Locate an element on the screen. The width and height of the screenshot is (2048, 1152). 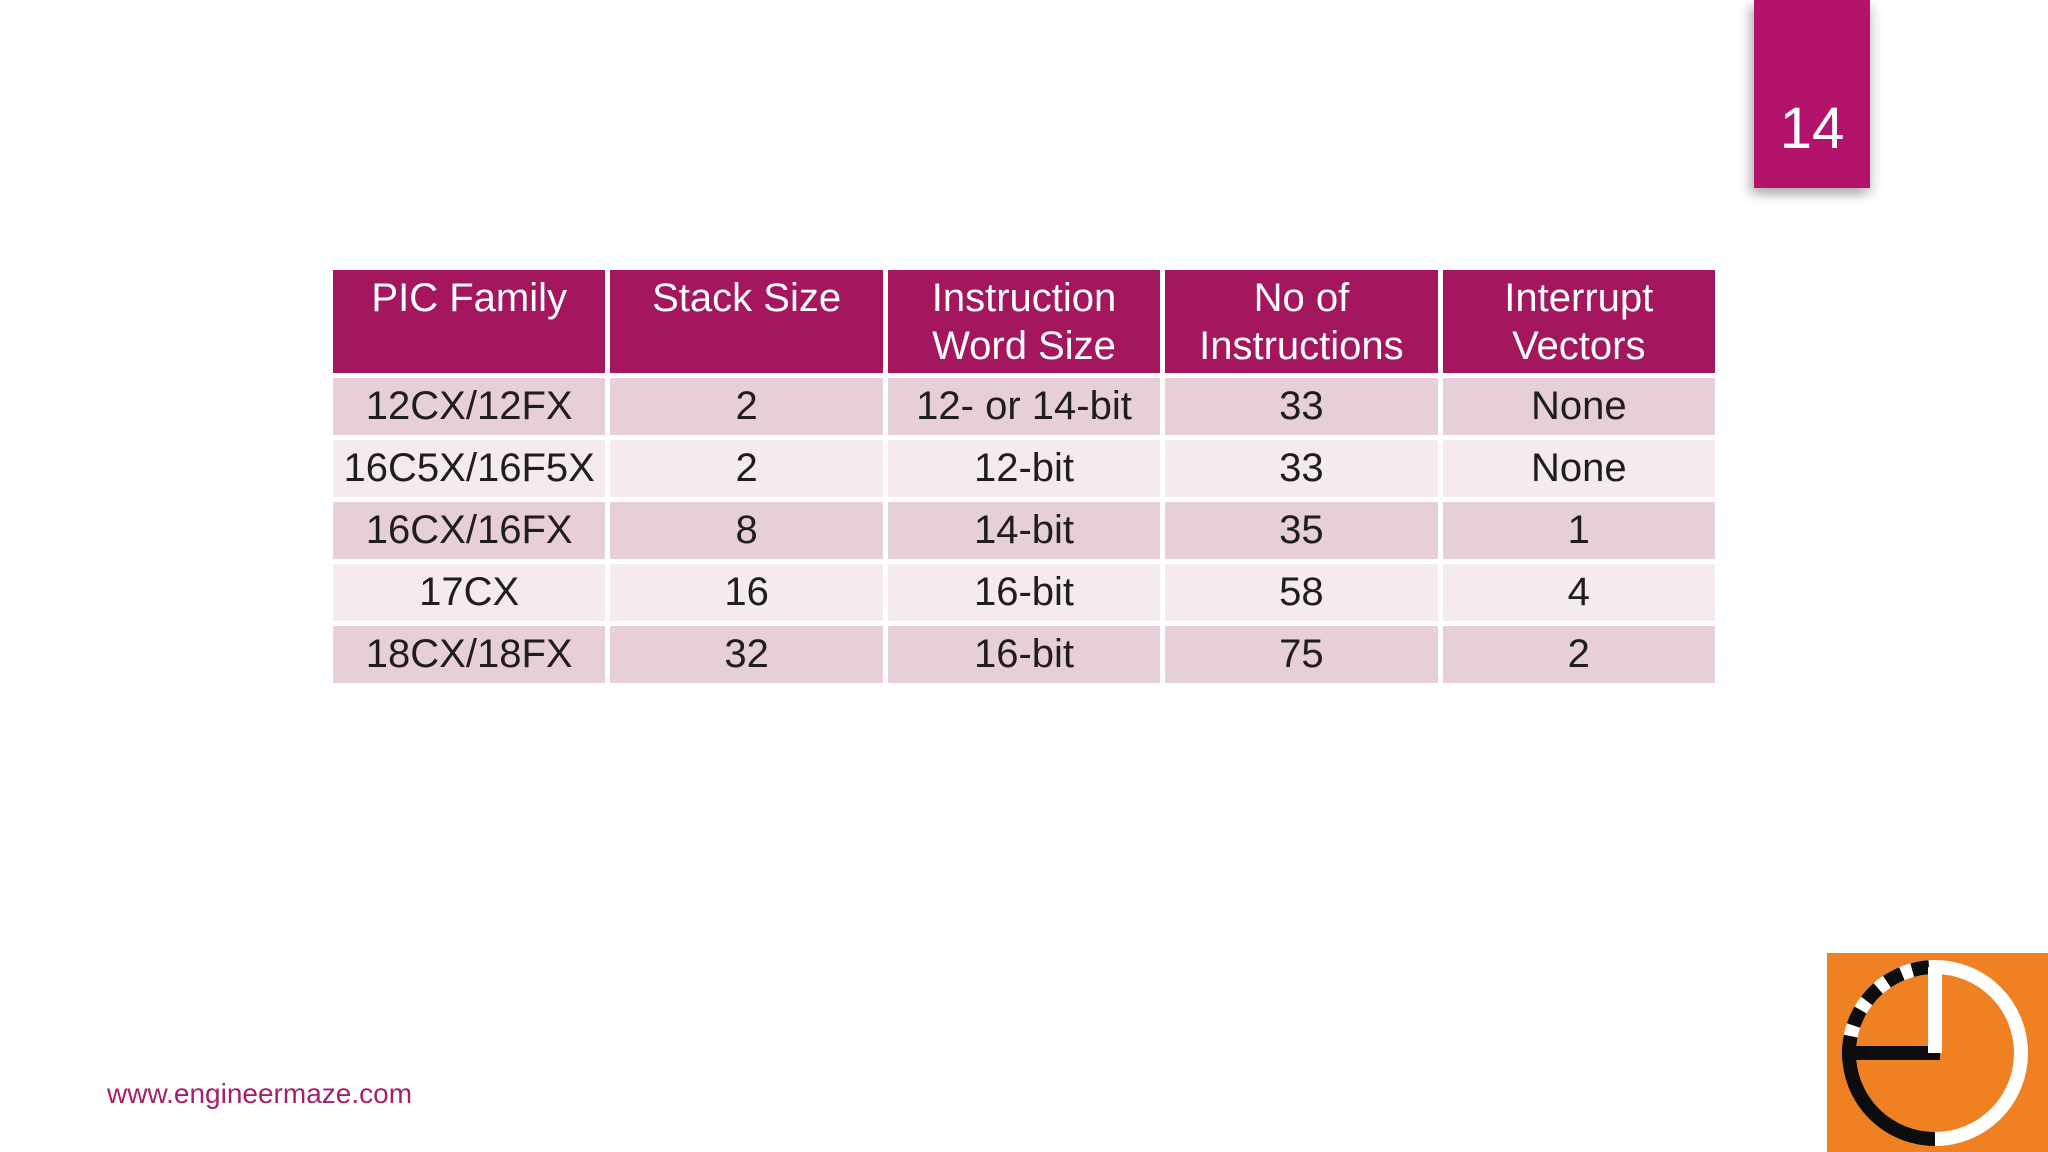
table-cell: 12-bit is located at coordinates (1024, 468).